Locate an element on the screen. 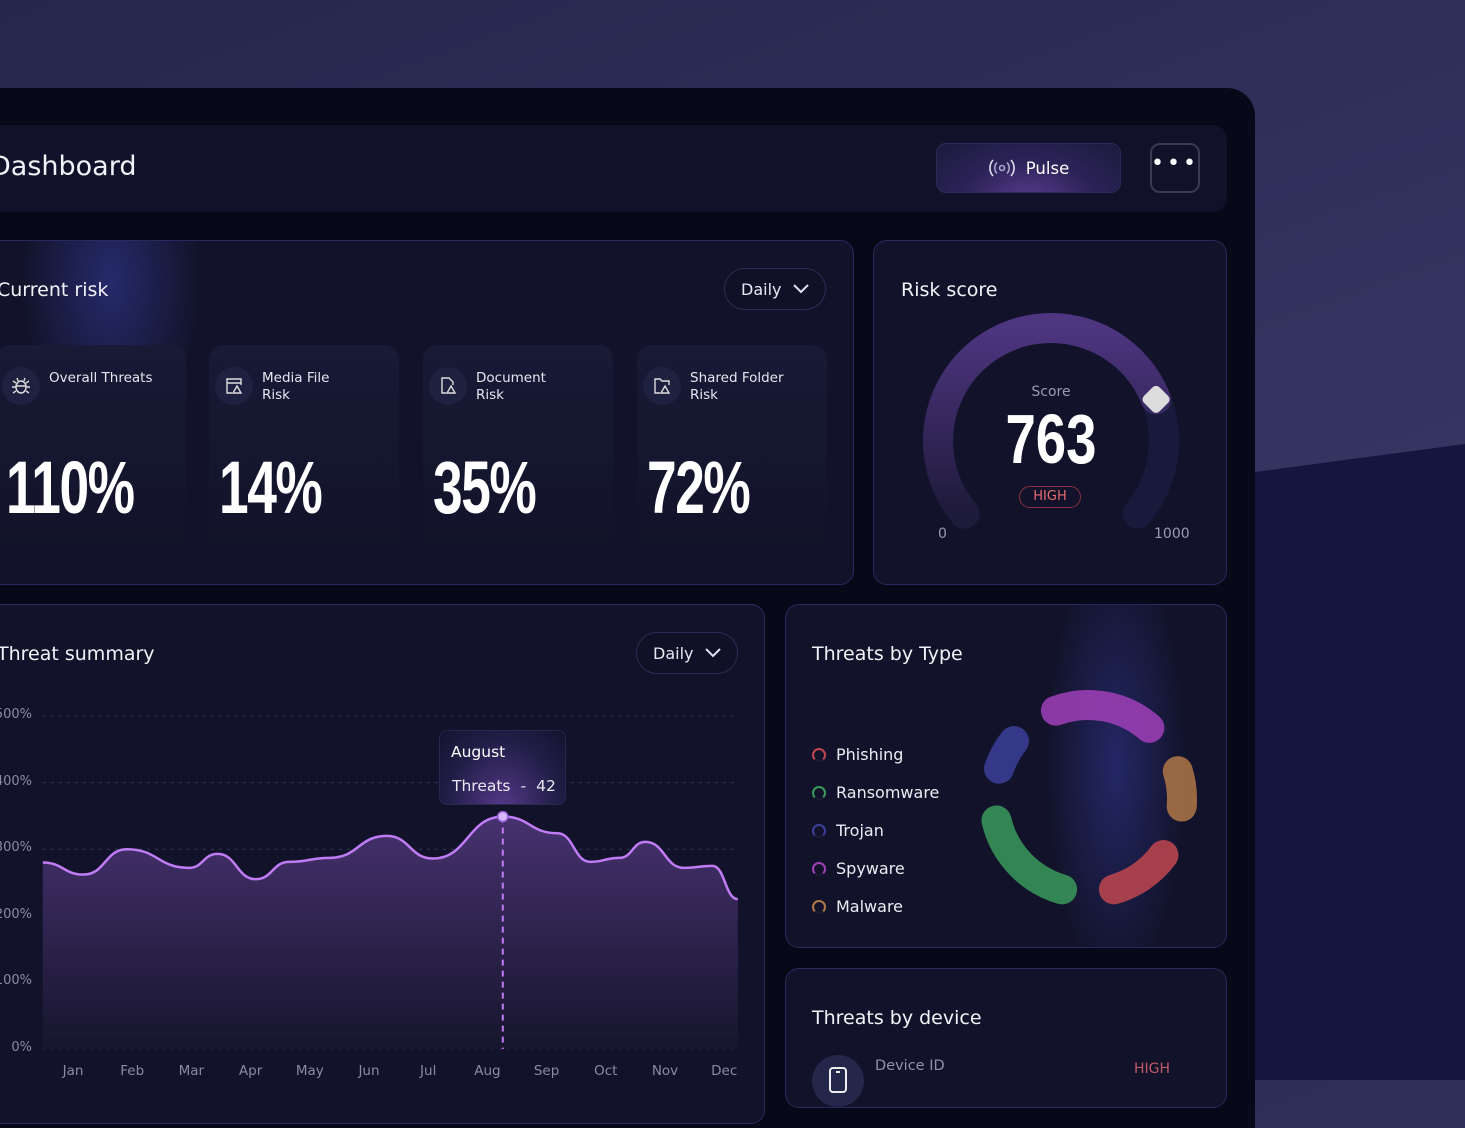  document-warning-icon is located at coordinates (448, 386).